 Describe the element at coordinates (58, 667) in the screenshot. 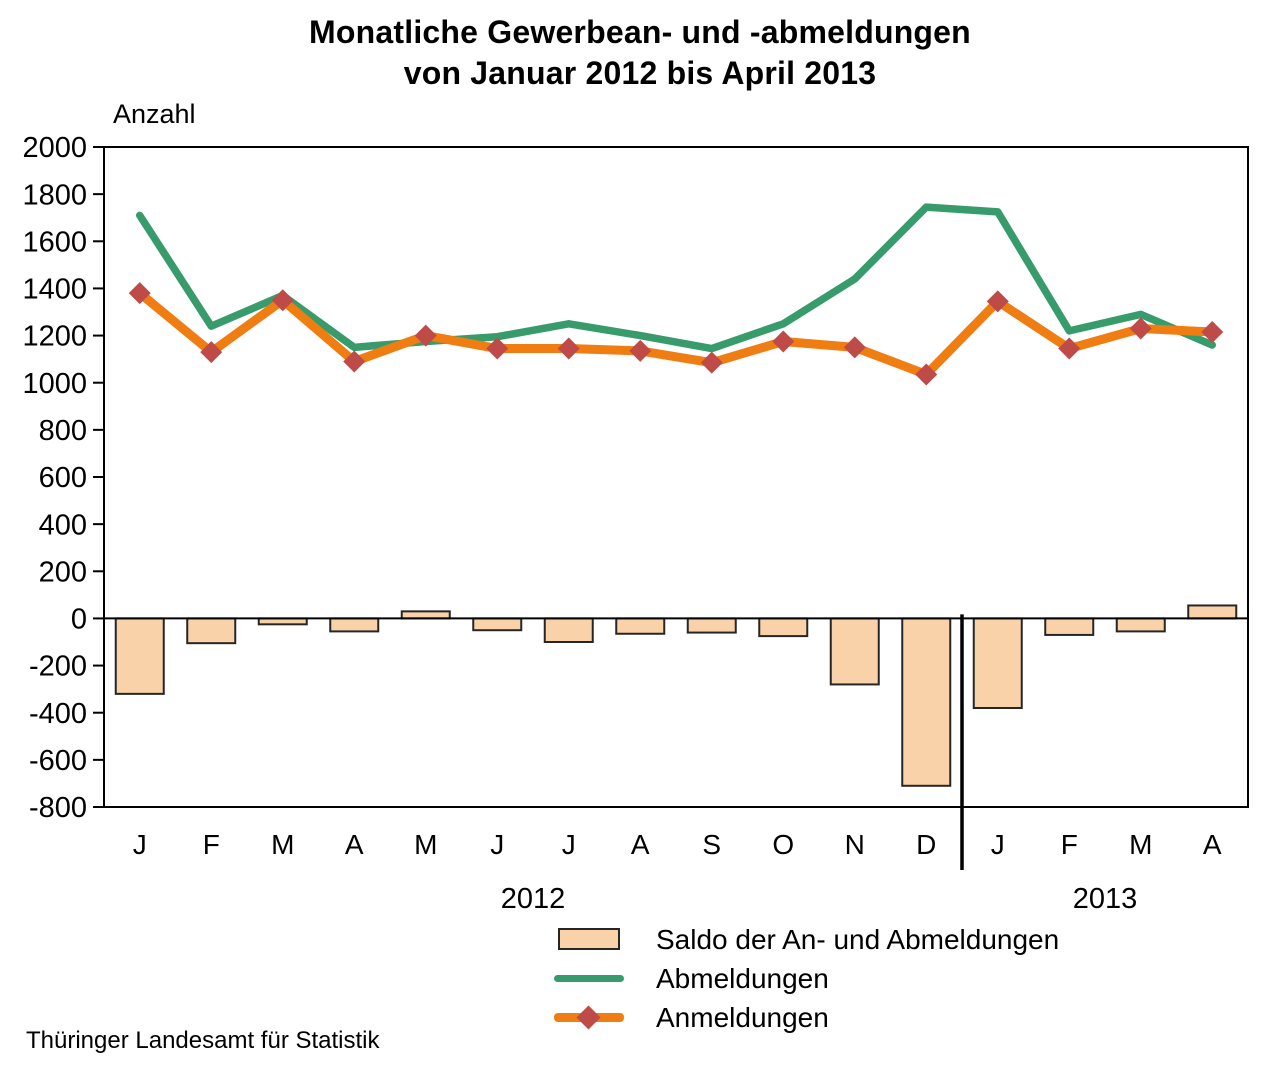

I see `y-tick-label: -200` at that location.